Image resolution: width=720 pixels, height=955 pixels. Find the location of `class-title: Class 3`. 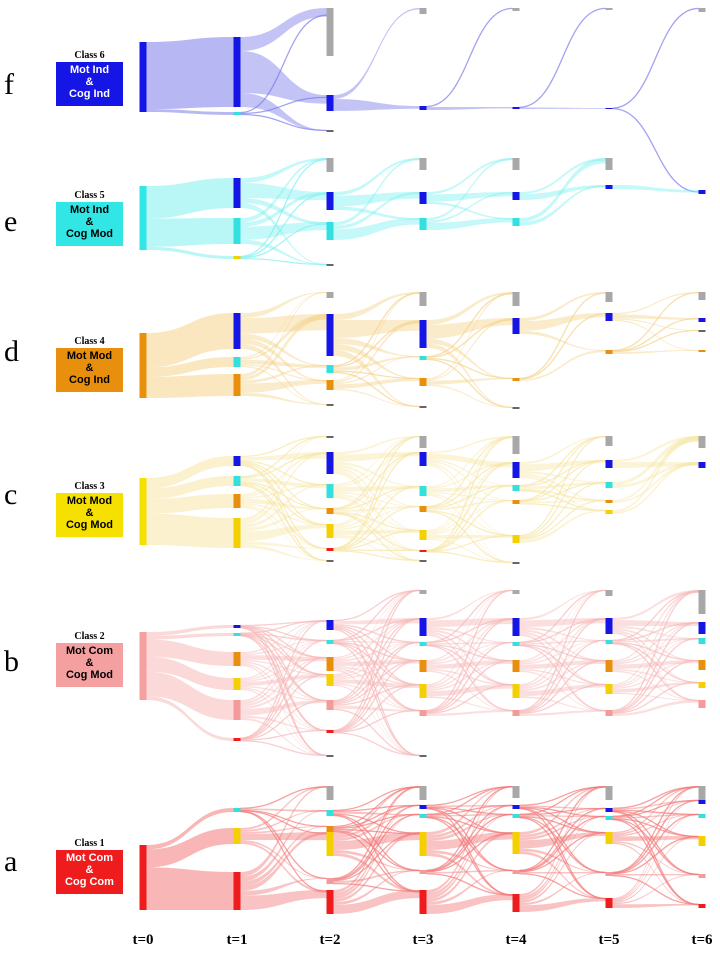

class-title: Class 3 is located at coordinates (89, 486).